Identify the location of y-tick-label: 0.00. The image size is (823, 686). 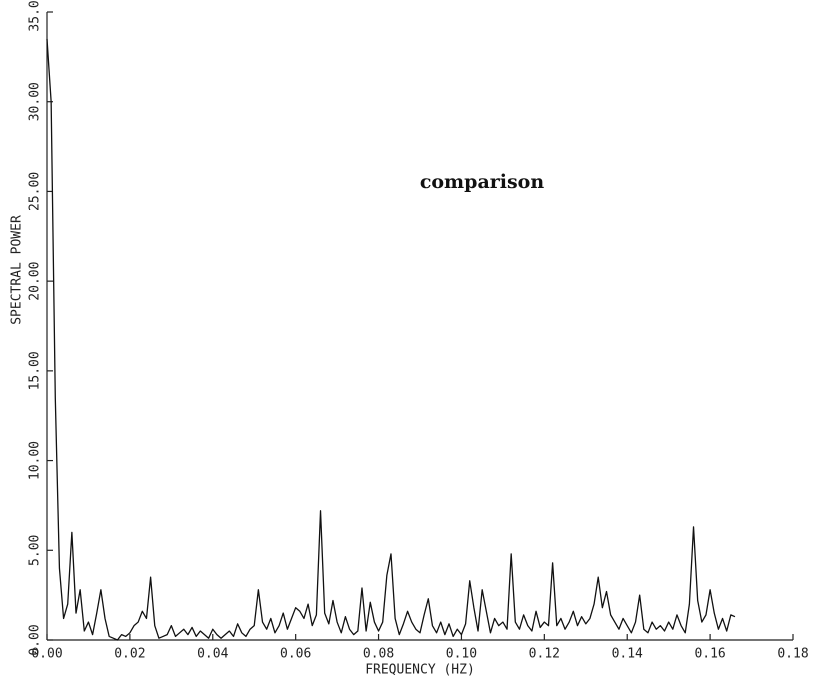
(35, 639).